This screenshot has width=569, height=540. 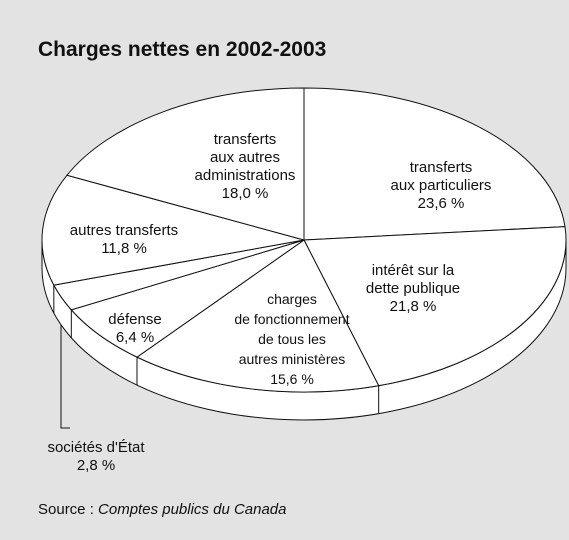 What do you see at coordinates (124, 230) in the screenshot?
I see `slice-label: autres transferts` at bounding box center [124, 230].